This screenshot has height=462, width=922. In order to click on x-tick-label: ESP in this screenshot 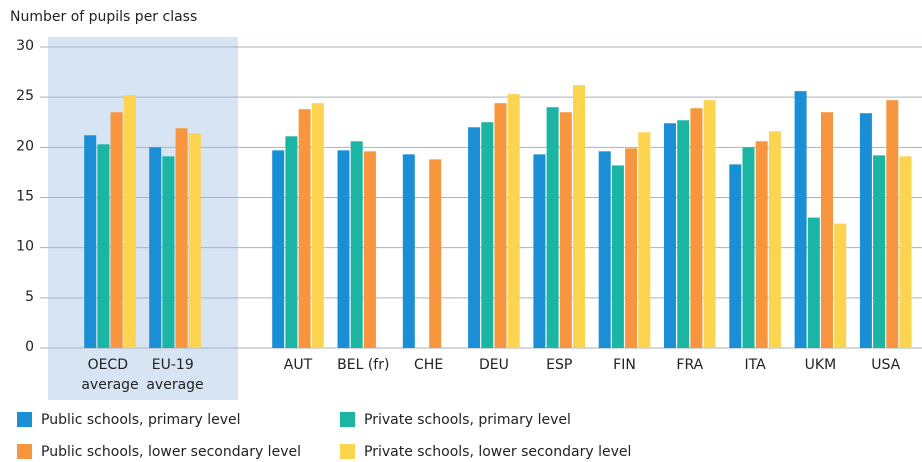, I will do `click(559, 365)`.